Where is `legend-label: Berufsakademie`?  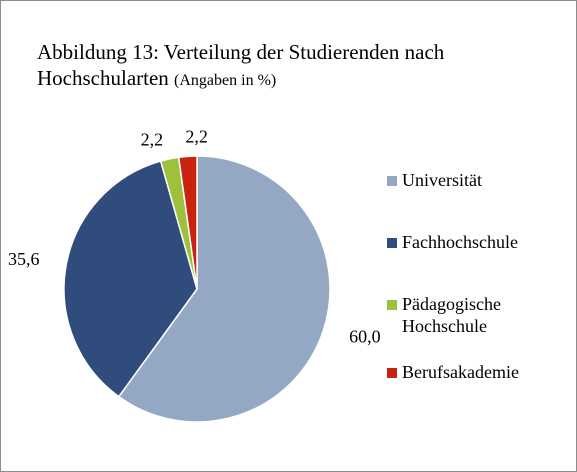 legend-label: Berufsakademie is located at coordinates (460, 372).